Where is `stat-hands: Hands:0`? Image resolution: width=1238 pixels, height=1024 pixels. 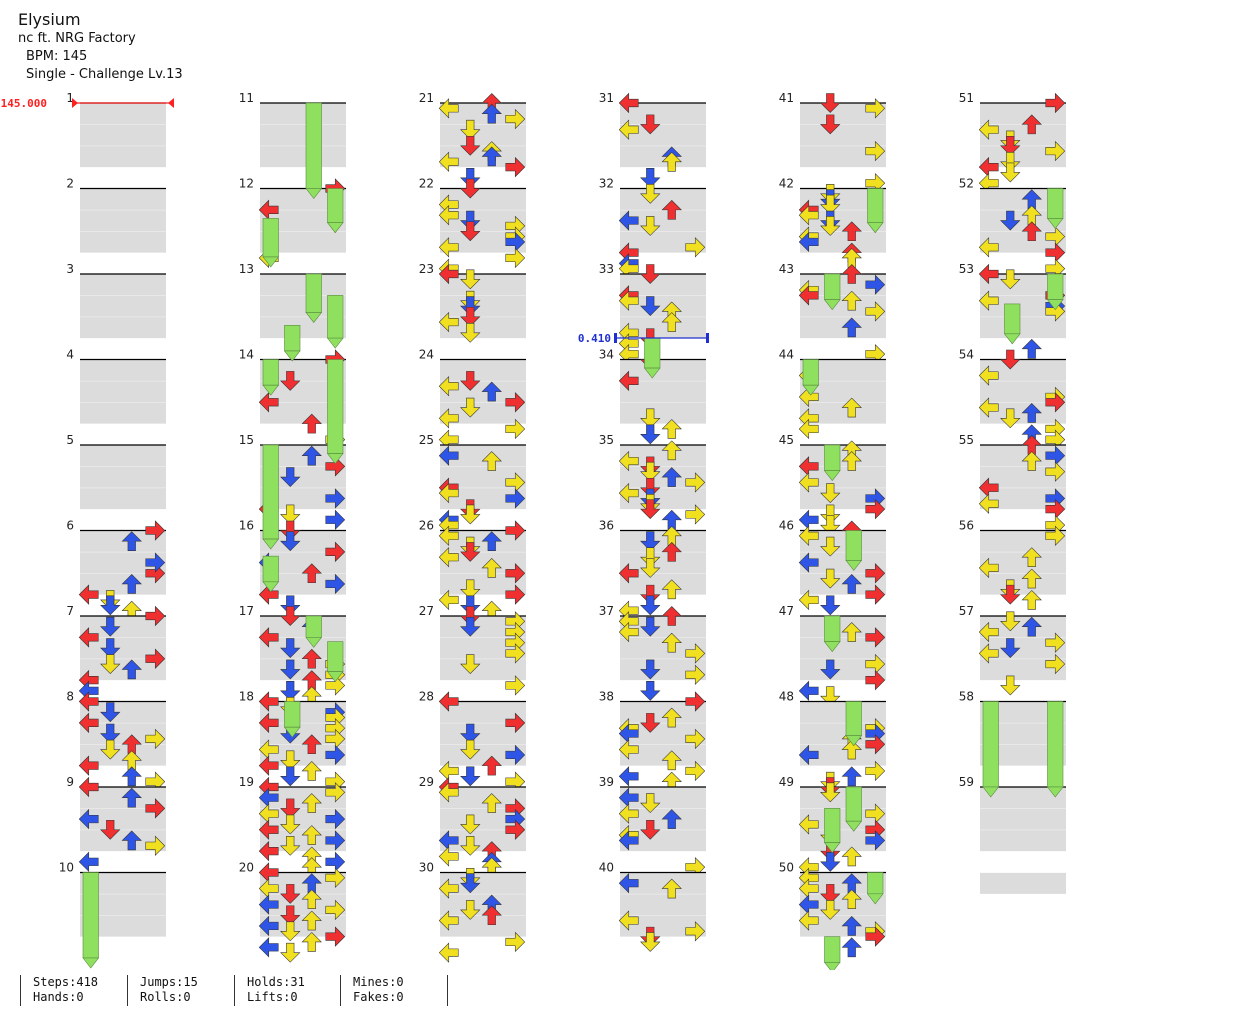
stat-hands: Hands:0 is located at coordinates (58, 997).